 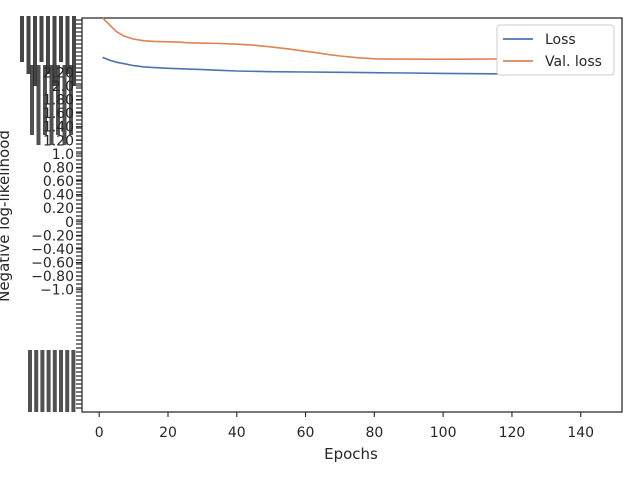 What do you see at coordinates (52, 250) in the screenshot?
I see `y-tick-label: −0.40` at bounding box center [52, 250].